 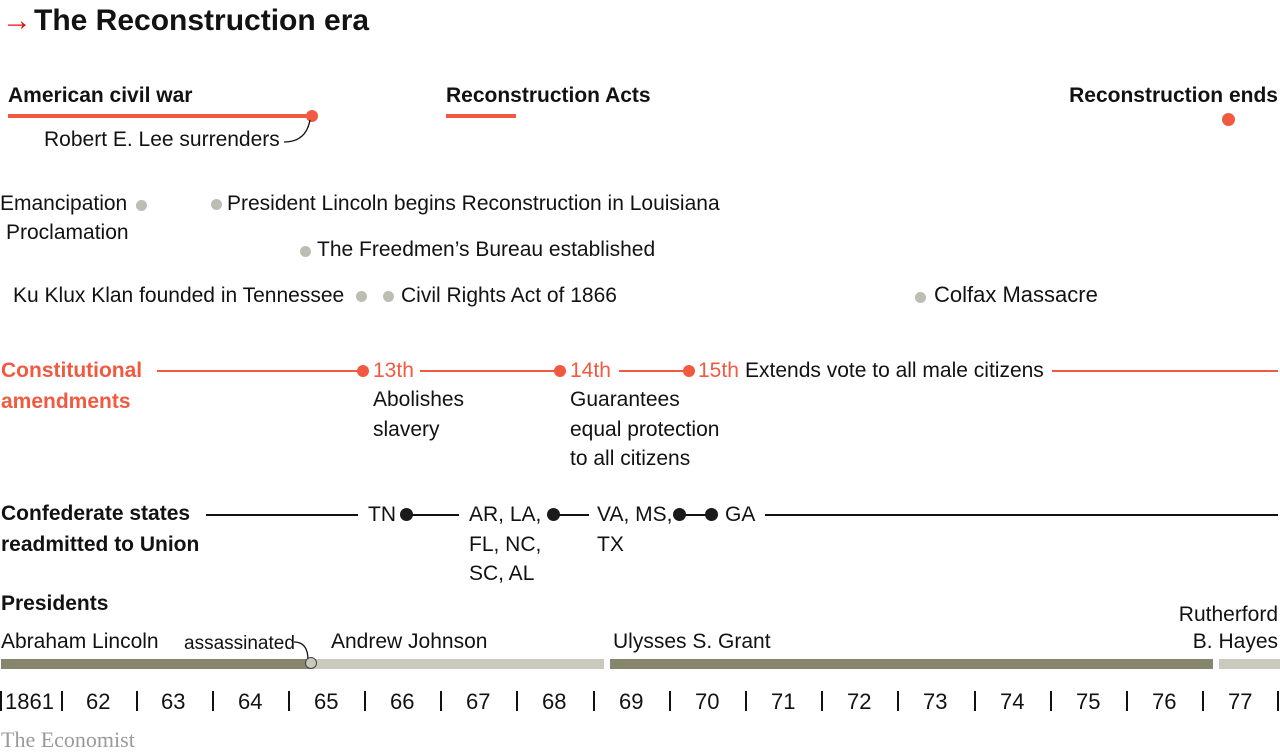 What do you see at coordinates (1165, 371) in the screenshot?
I see `amendments-line-d` at bounding box center [1165, 371].